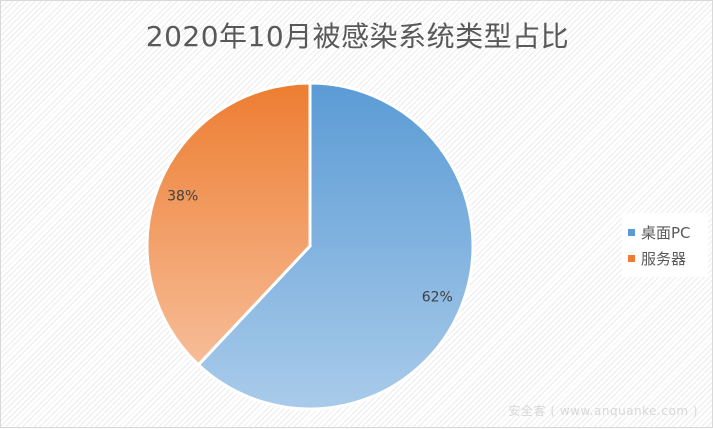 The width and height of the screenshot is (713, 429). I want to click on legend-item-desktop-pc: 桌面PC, so click(665, 232).